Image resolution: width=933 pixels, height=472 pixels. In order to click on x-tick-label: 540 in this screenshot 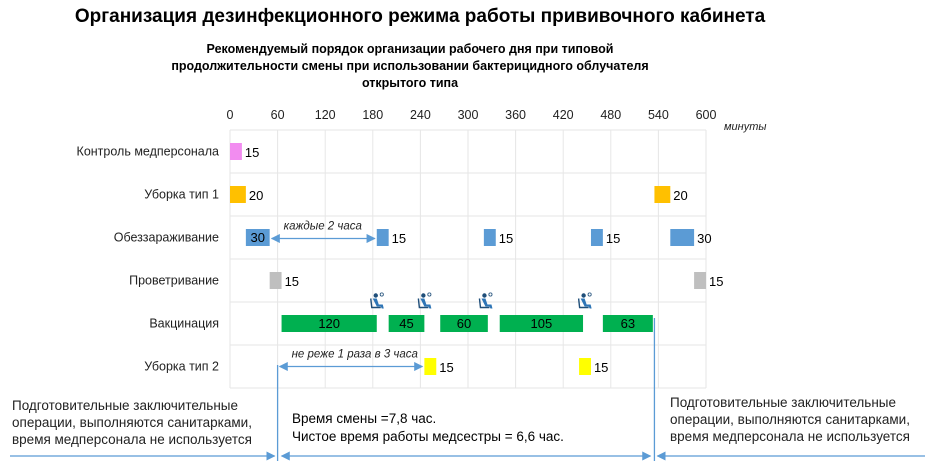, I will do `click(658, 115)`.